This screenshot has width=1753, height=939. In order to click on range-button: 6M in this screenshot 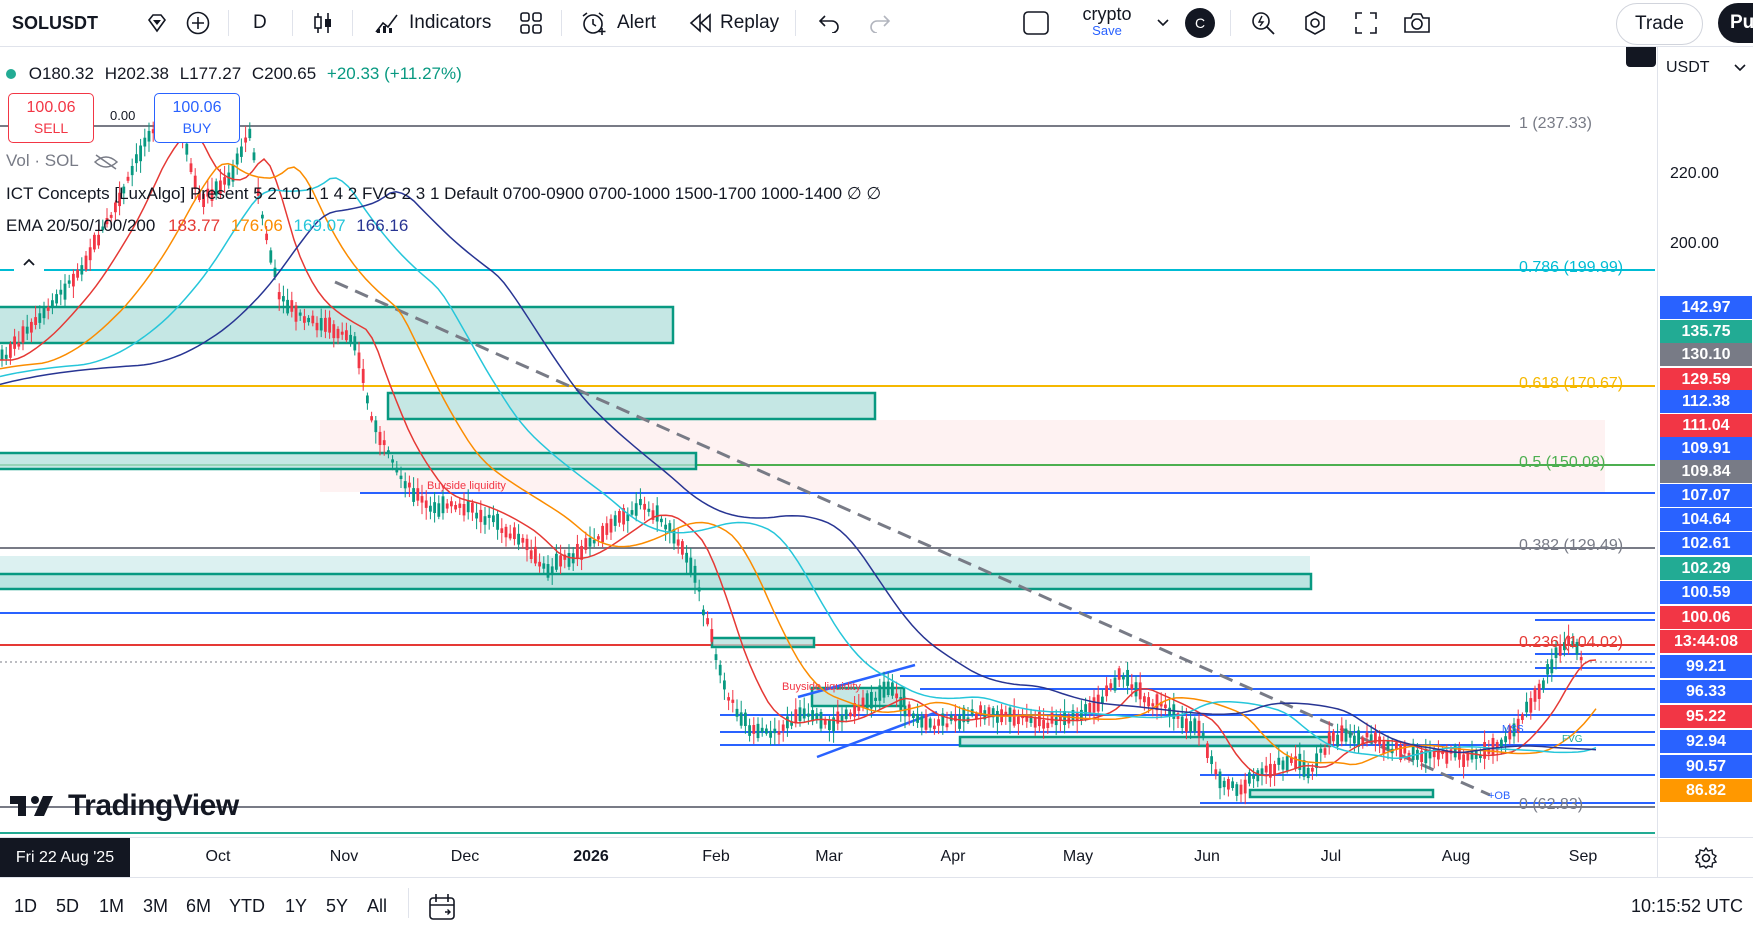, I will do `click(199, 906)`.